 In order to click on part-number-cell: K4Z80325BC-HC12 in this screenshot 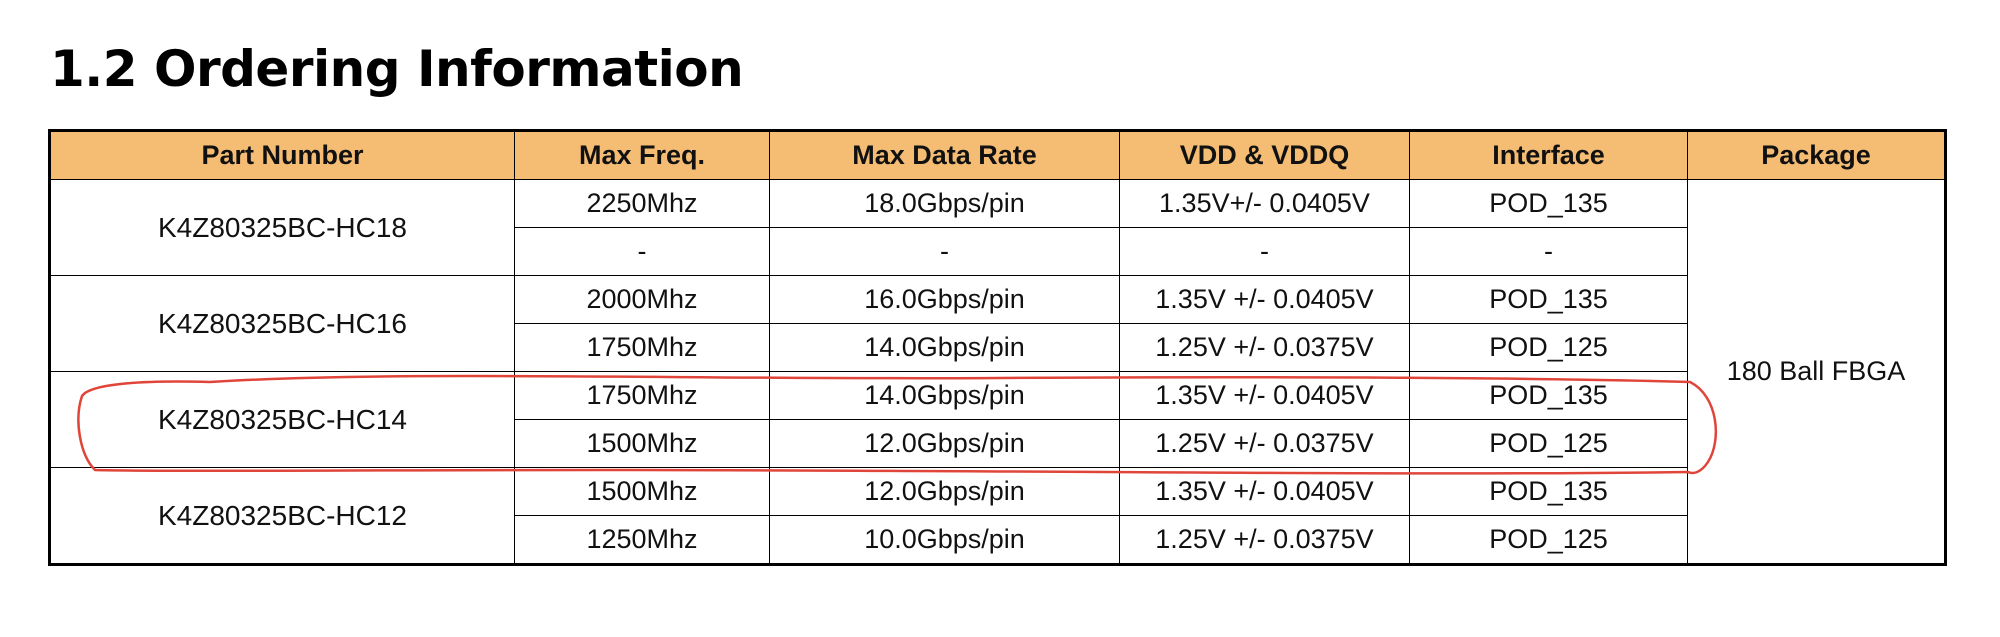, I will do `click(282, 516)`.